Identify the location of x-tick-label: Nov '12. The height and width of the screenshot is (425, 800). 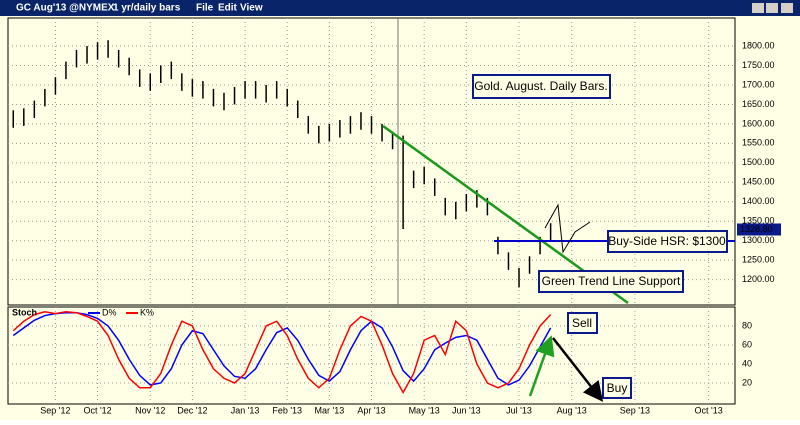
(150, 410).